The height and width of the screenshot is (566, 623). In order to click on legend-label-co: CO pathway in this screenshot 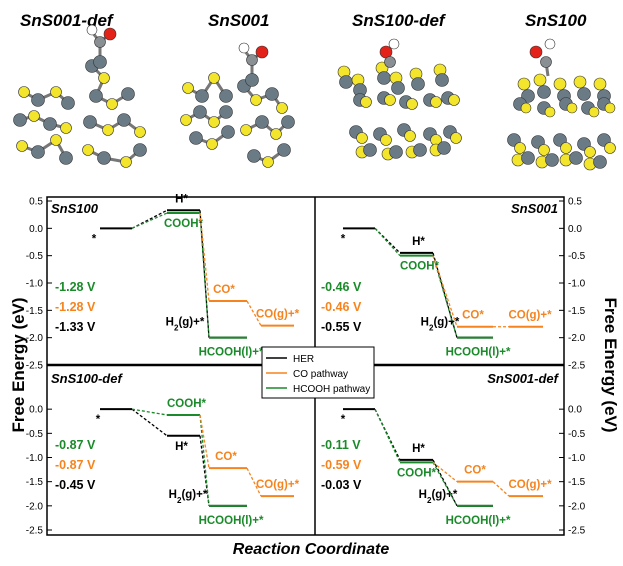, I will do `click(320, 374)`.